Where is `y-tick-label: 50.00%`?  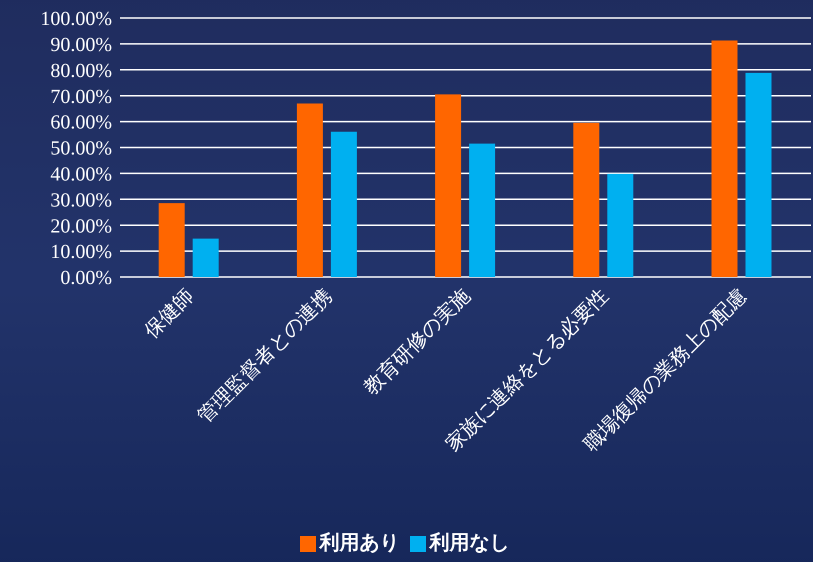 y-tick-label: 50.00% is located at coordinates (81, 149).